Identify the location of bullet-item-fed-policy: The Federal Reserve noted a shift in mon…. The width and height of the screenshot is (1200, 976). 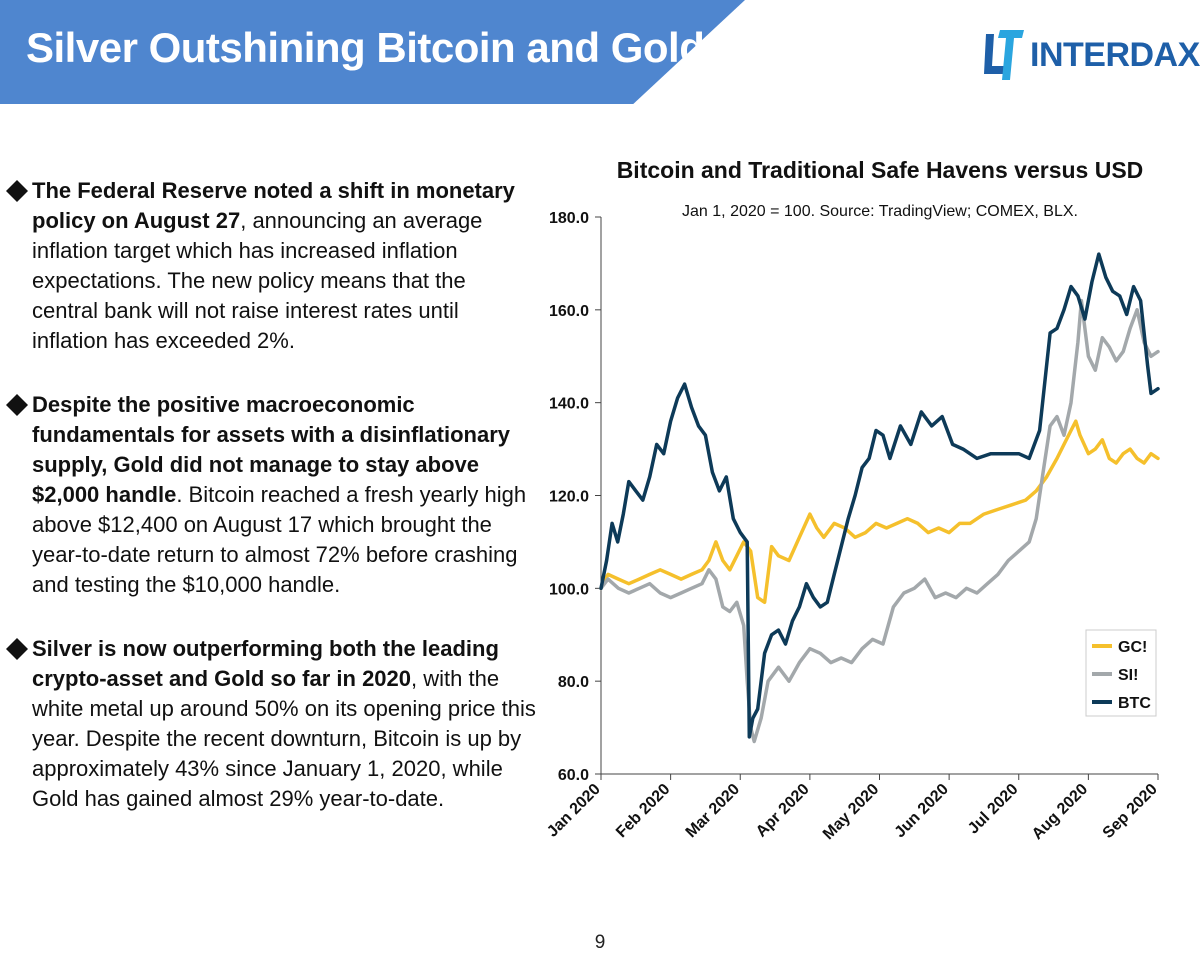
(271, 266).